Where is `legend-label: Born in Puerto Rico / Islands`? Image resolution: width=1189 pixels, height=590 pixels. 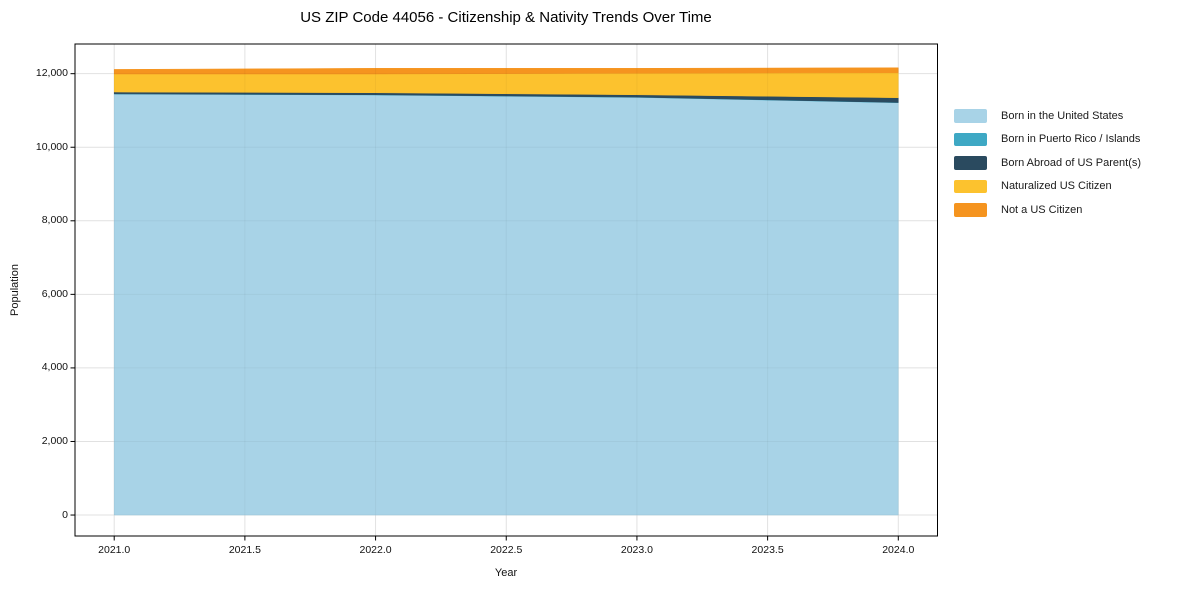 legend-label: Born in Puerto Rico / Islands is located at coordinates (1071, 139).